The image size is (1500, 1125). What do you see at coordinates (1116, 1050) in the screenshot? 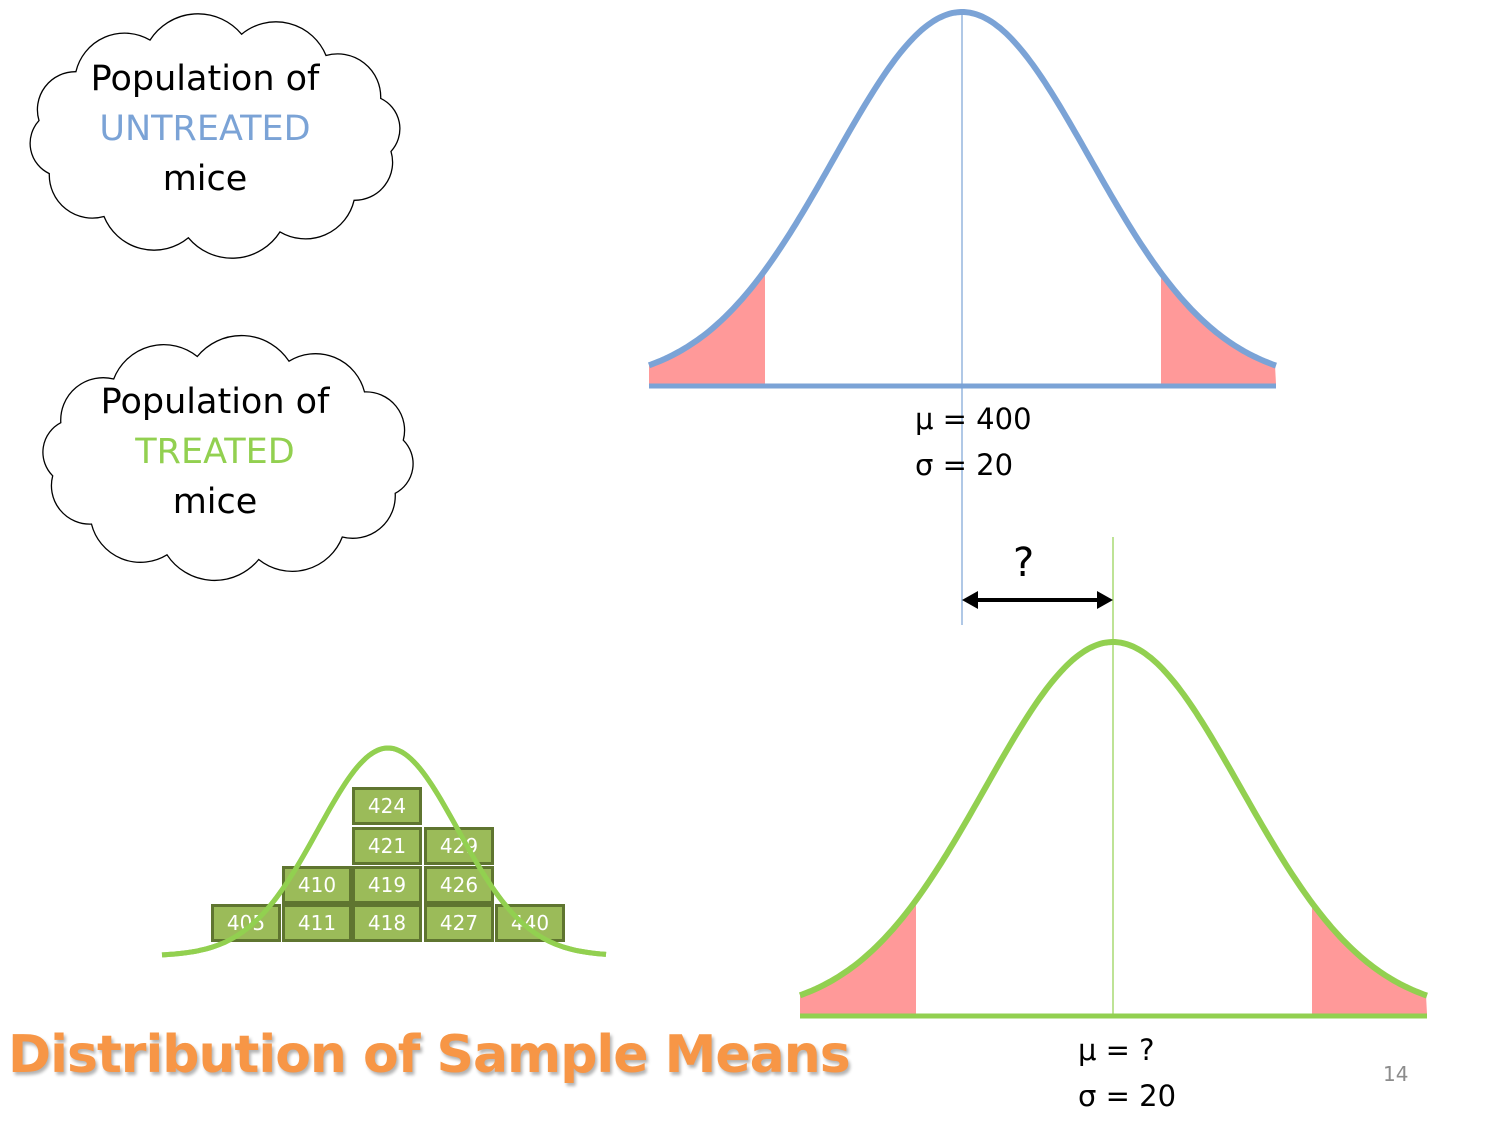
I see `treated-mu: μ = ?` at bounding box center [1116, 1050].